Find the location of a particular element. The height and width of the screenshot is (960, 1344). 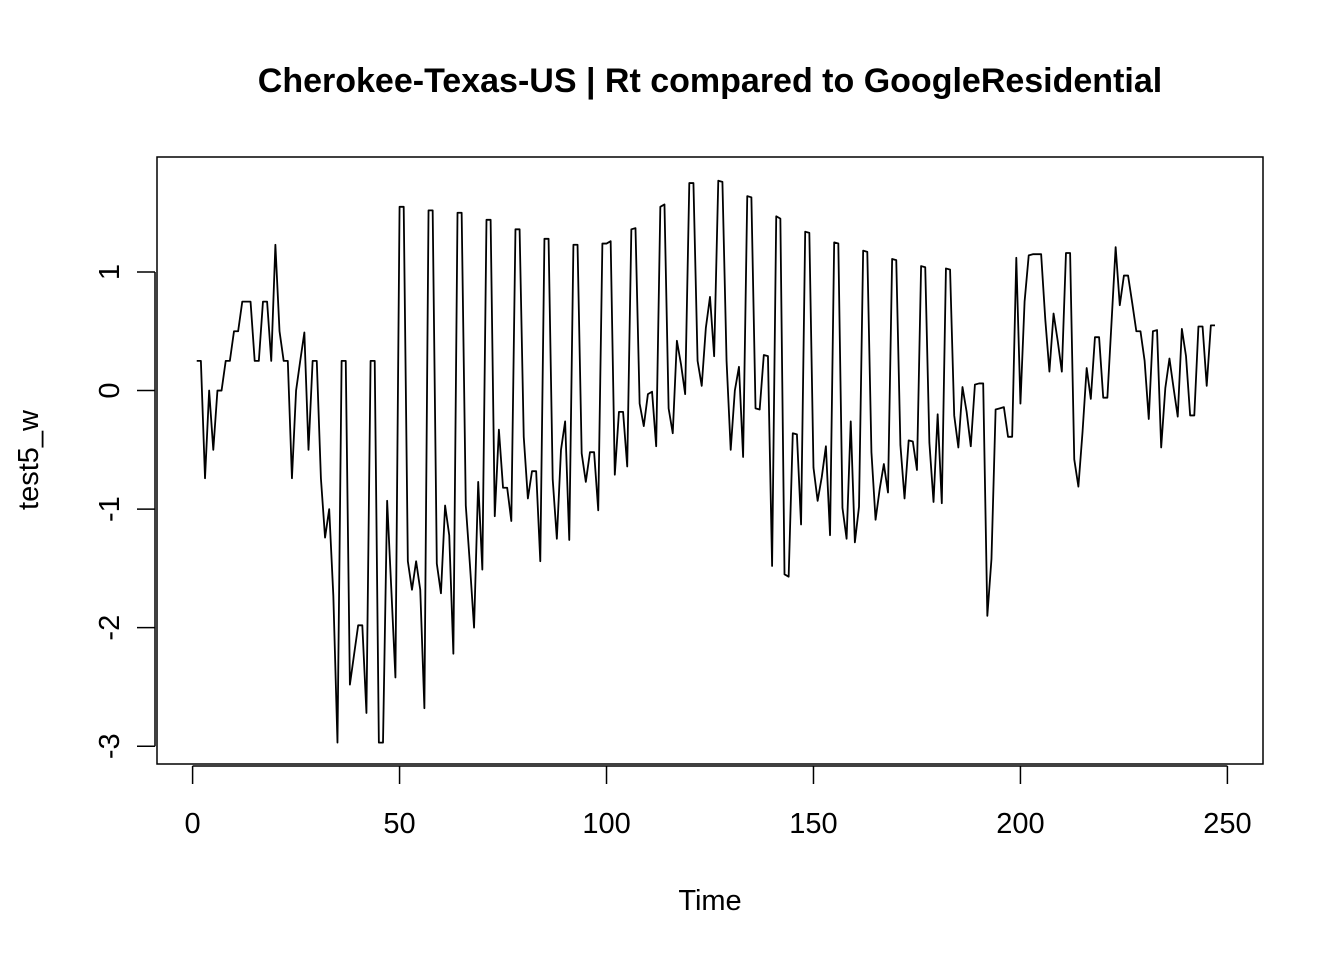

x-tick-label: 0 is located at coordinates (193, 824).